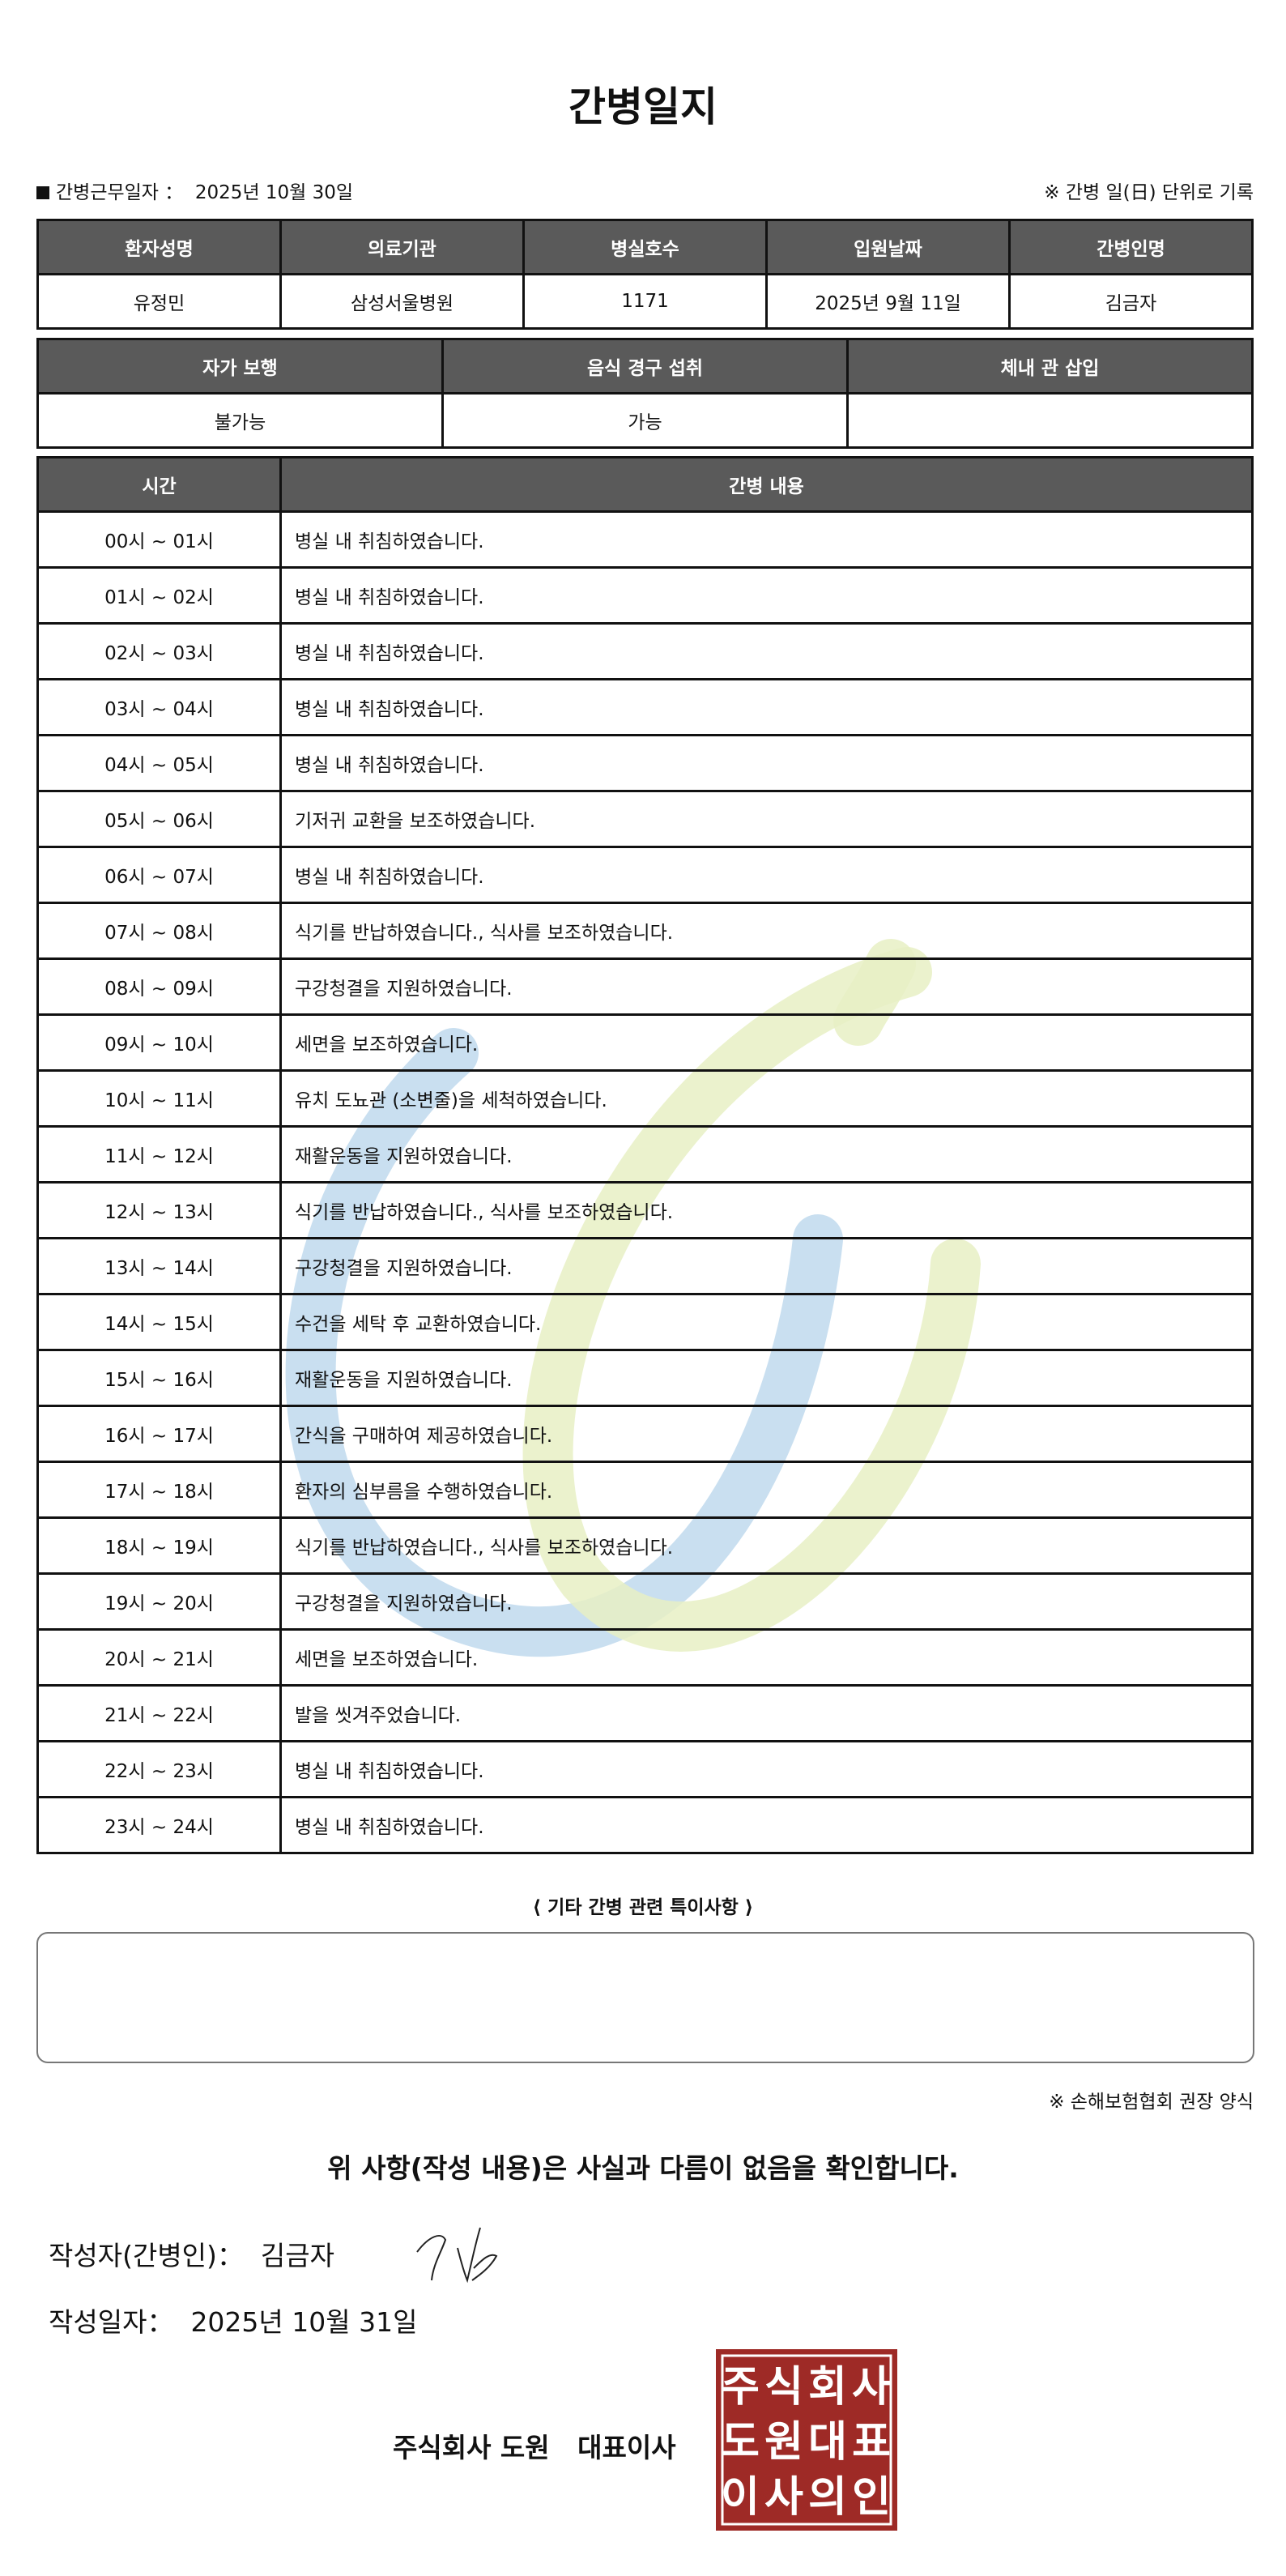 This screenshot has width=1286, height=2576. Describe the element at coordinates (159, 1210) in the screenshot. I see `time-cell: 12시 ~ 13시` at that location.